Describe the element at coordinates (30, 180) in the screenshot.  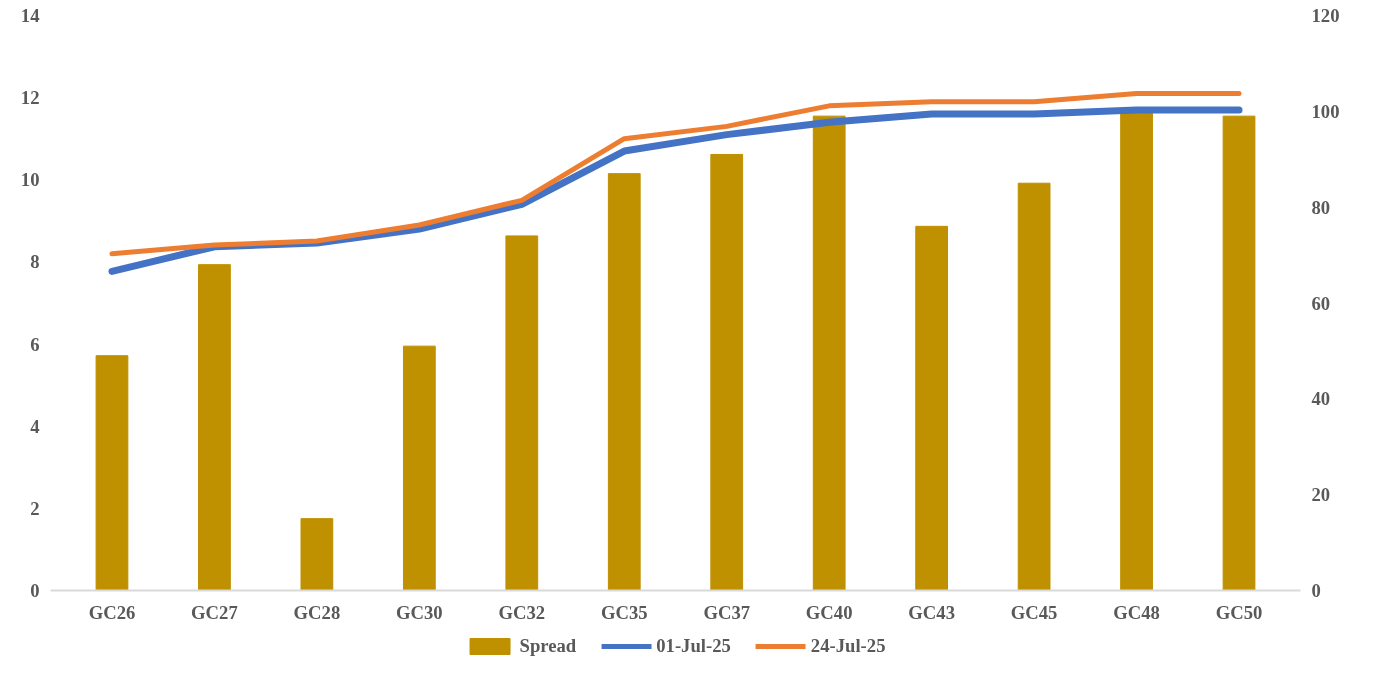
I see `y-tick-label: 10` at that location.